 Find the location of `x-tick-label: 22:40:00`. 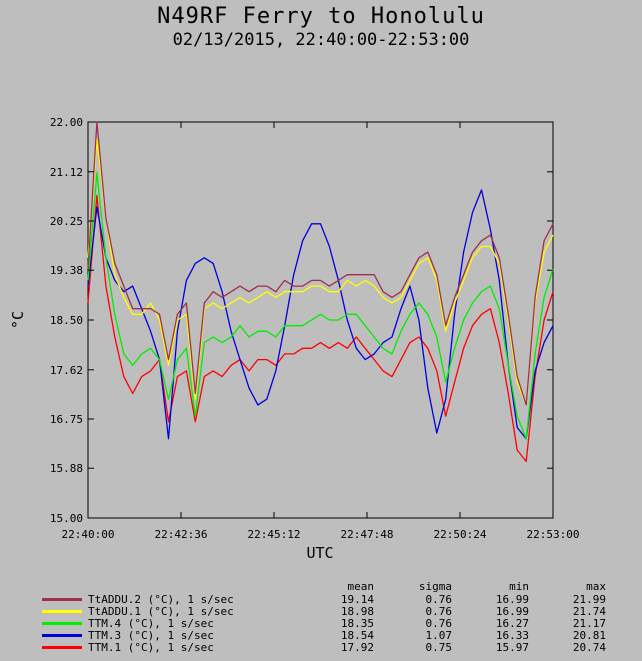

x-tick-label: 22:40:00 is located at coordinates (88, 534).